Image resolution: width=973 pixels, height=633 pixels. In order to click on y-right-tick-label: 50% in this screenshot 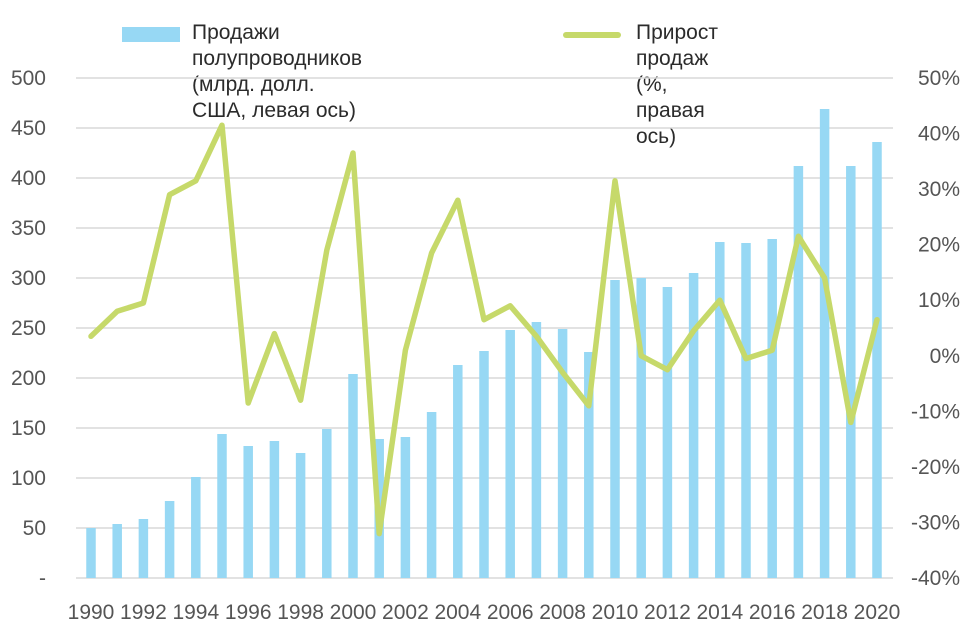, I will do `click(939, 78)`.